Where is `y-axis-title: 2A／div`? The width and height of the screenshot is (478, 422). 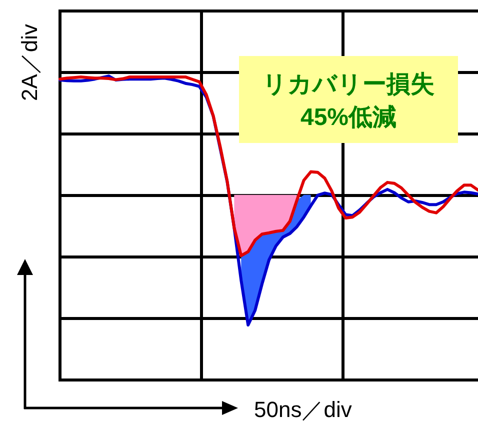 y-axis-title: 2A／div is located at coordinates (29, 63).